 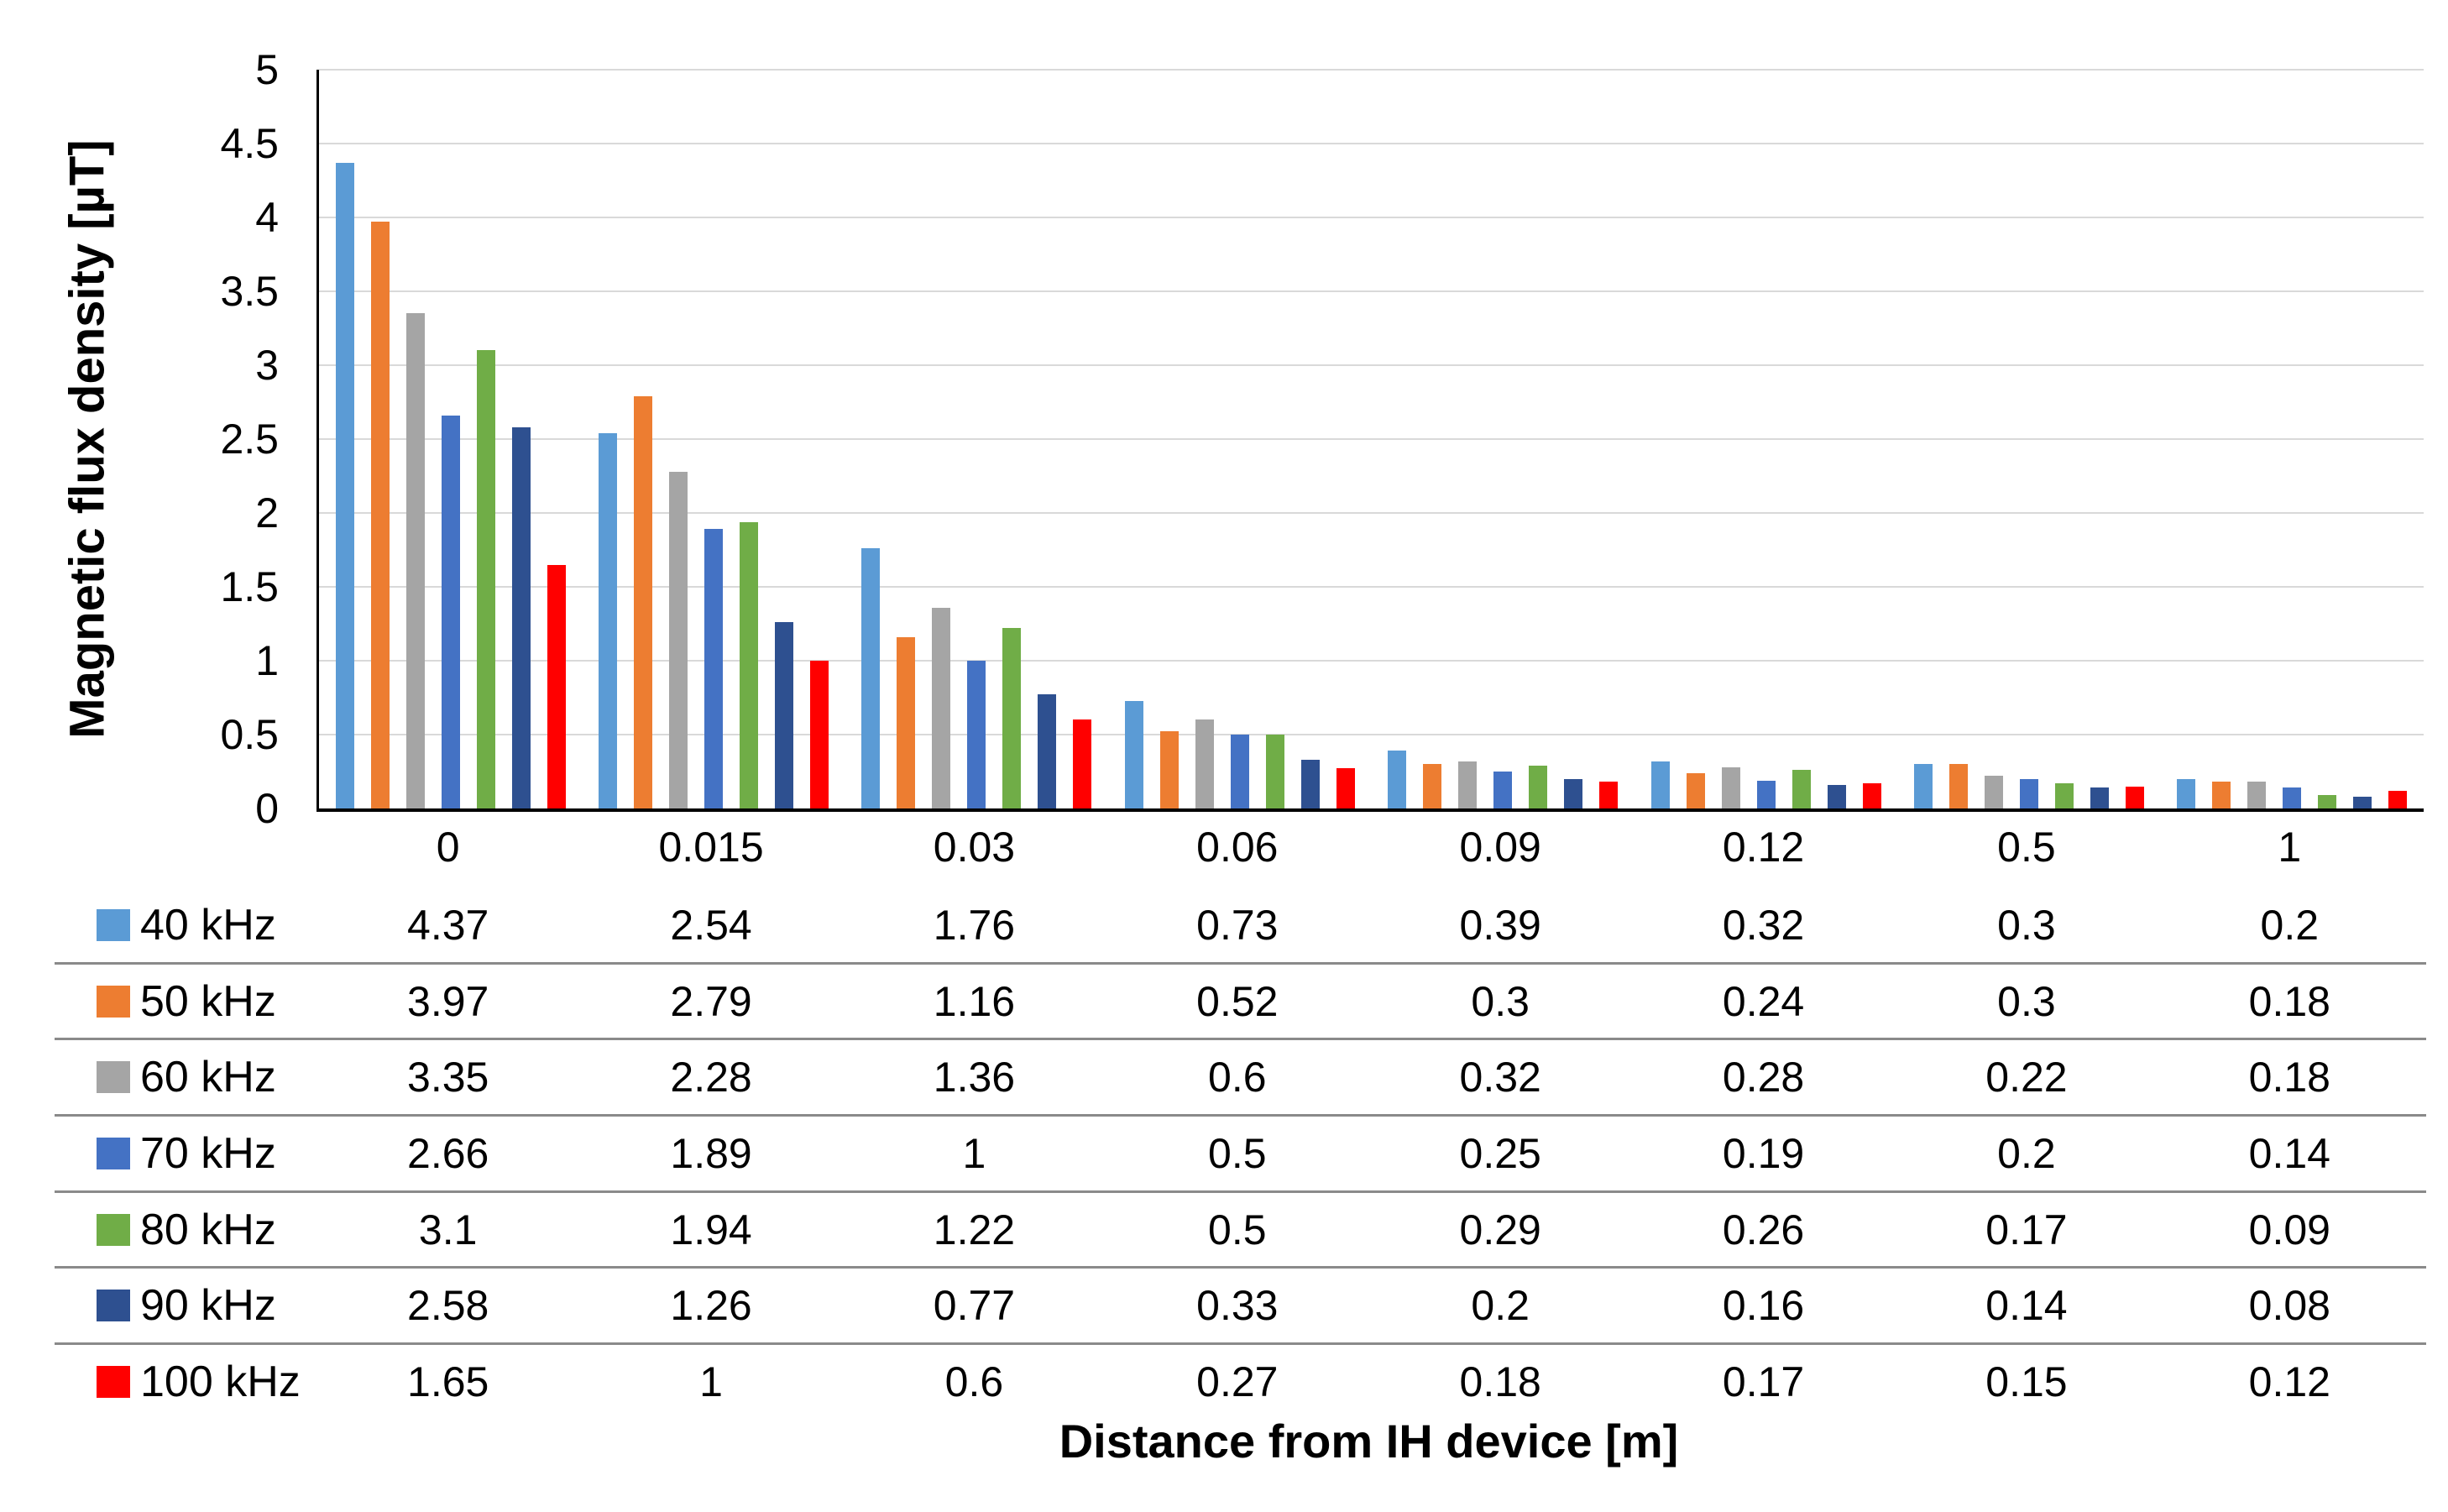 I want to click on table-row-70-khz: 70 kHz 2.66 1.89 1 0.5 0.25 0.19 0.2 0.14, so click(x=1240, y=1152).